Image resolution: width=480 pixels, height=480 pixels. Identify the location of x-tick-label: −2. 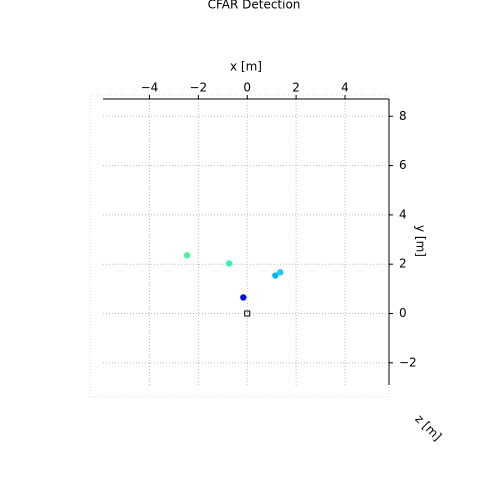
(198, 88).